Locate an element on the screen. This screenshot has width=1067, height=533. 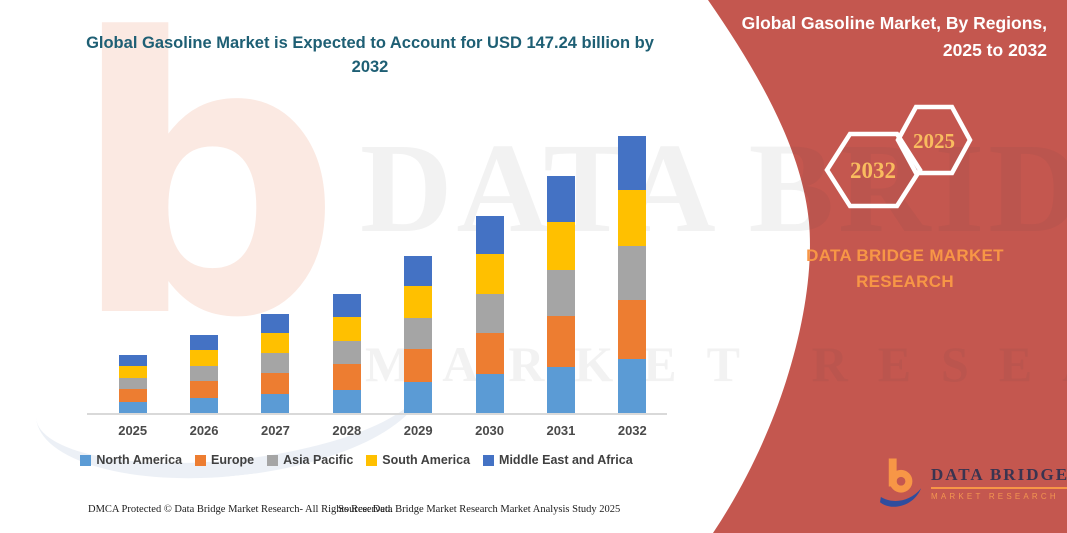
legend-item-middle-east-and-africa: Middle East and Africa is located at coordinates (558, 460).